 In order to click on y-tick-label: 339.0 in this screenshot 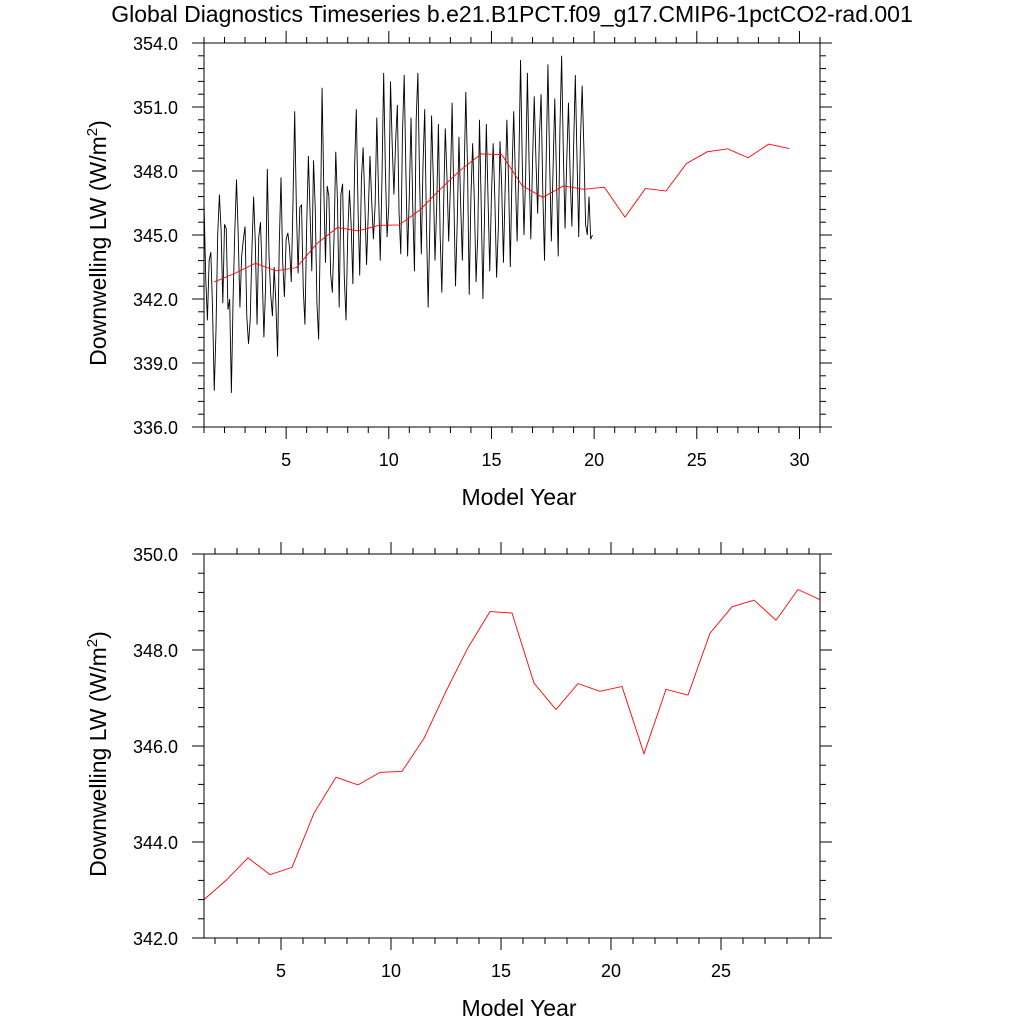, I will do `click(155, 364)`.